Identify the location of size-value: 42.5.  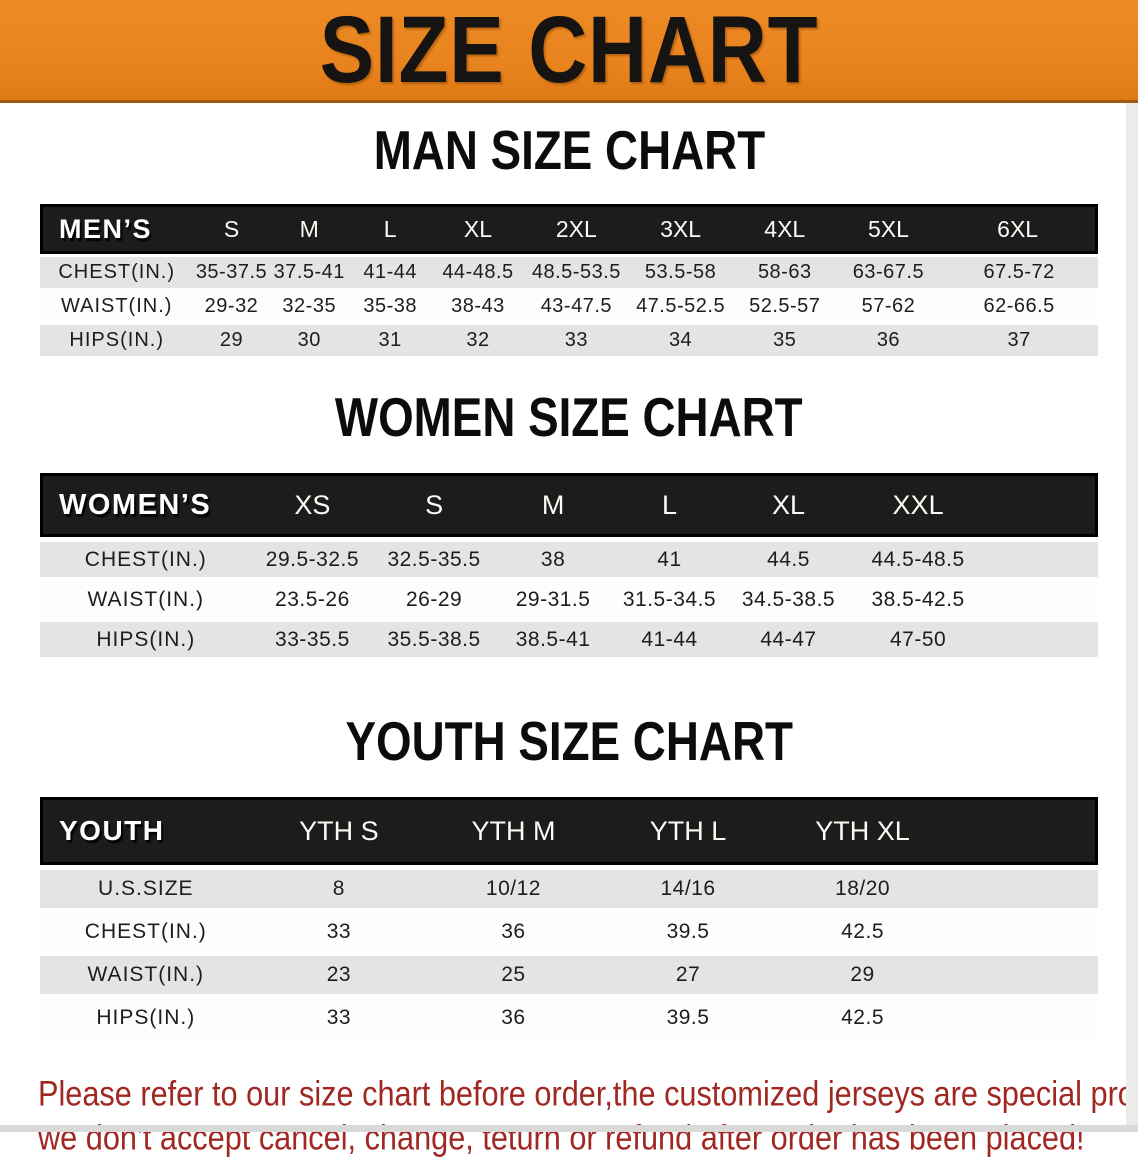
(862, 932).